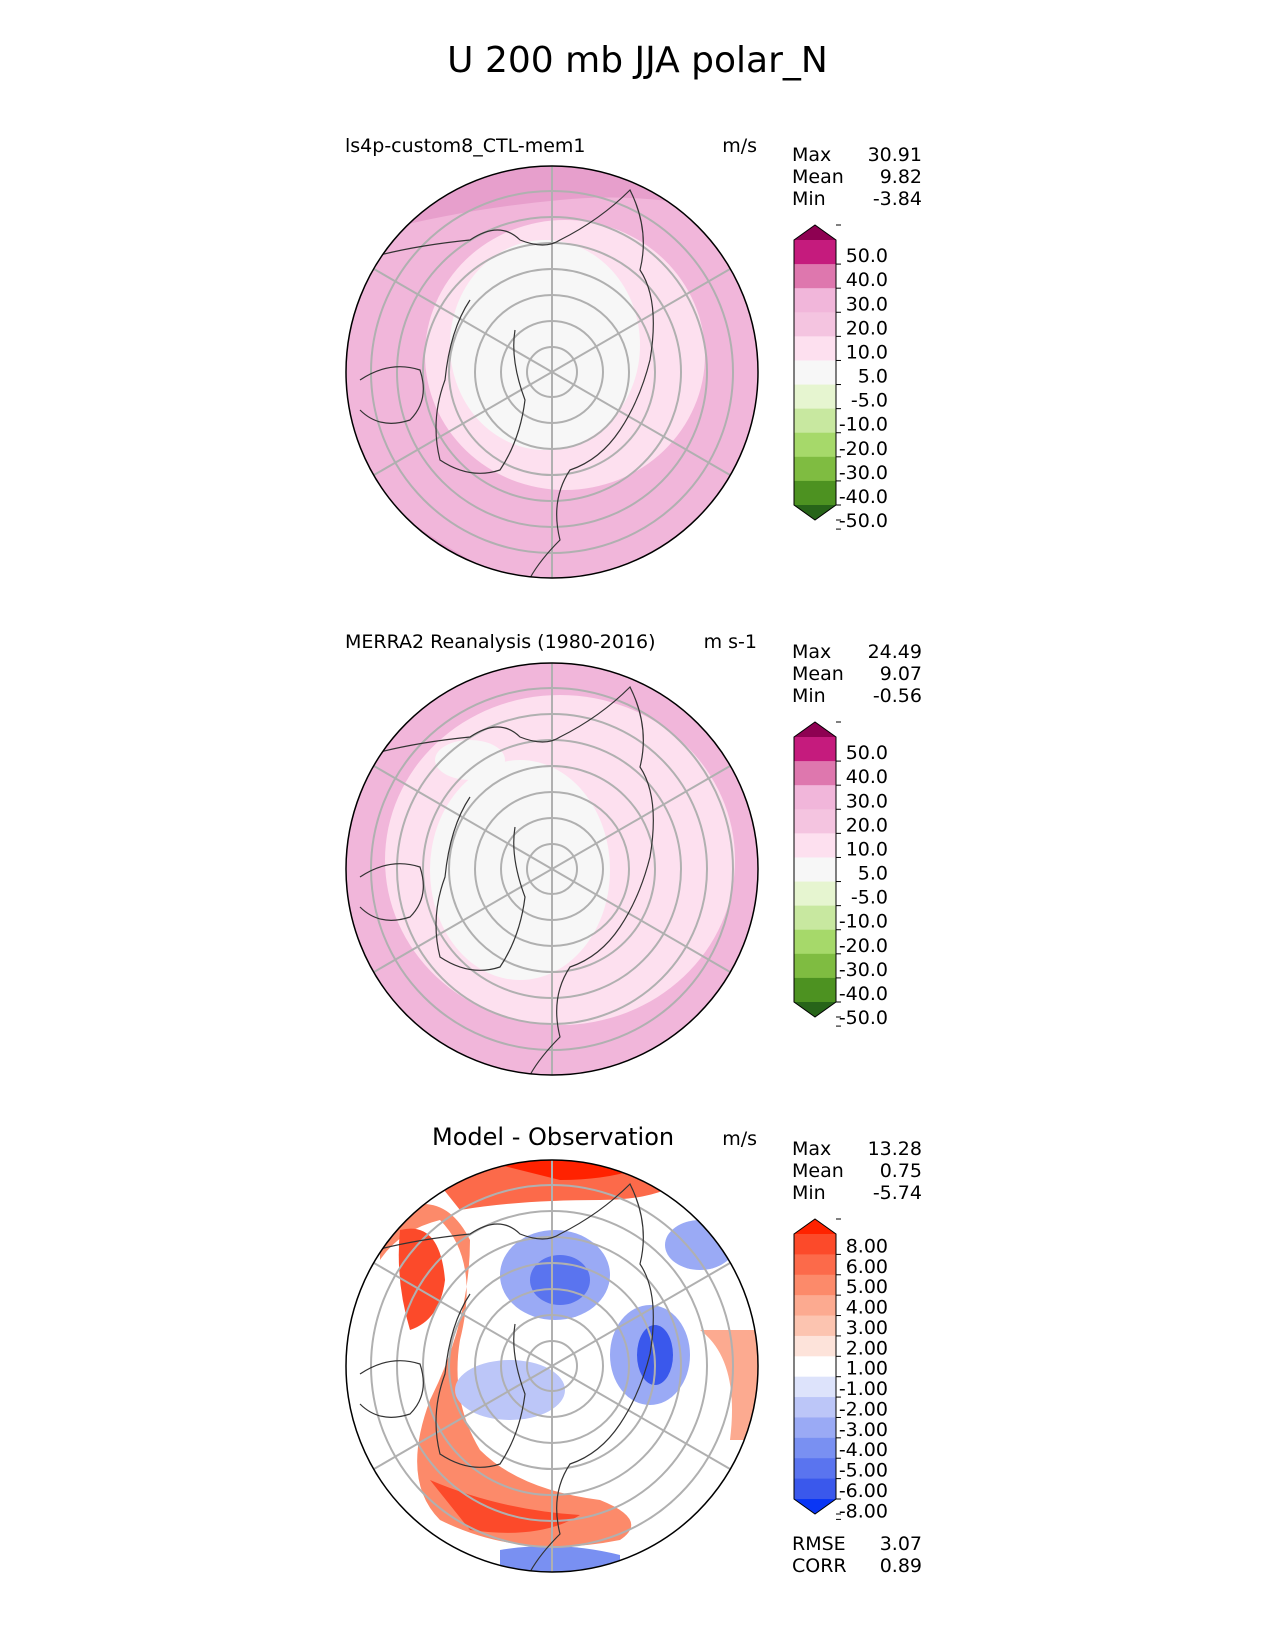 Image resolution: width=1275 pixels, height=1650 pixels. Describe the element at coordinates (900, 177) in the screenshot. I see `stat-value: 9.82` at that location.